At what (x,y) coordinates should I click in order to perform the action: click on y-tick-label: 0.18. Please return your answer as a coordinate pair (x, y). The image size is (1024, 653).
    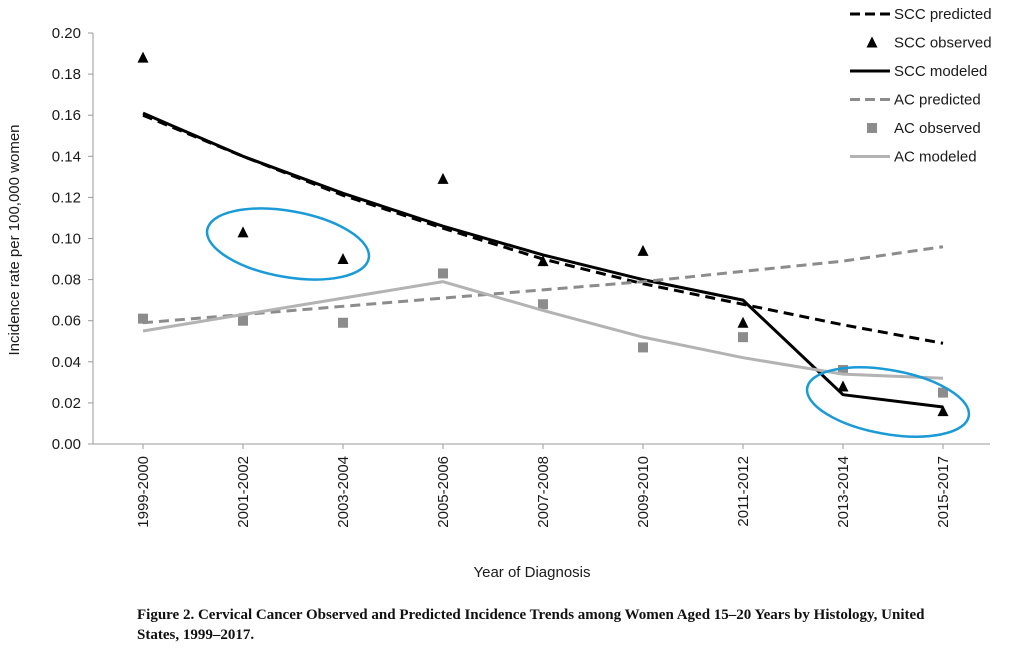
    Looking at the image, I should click on (66, 74).